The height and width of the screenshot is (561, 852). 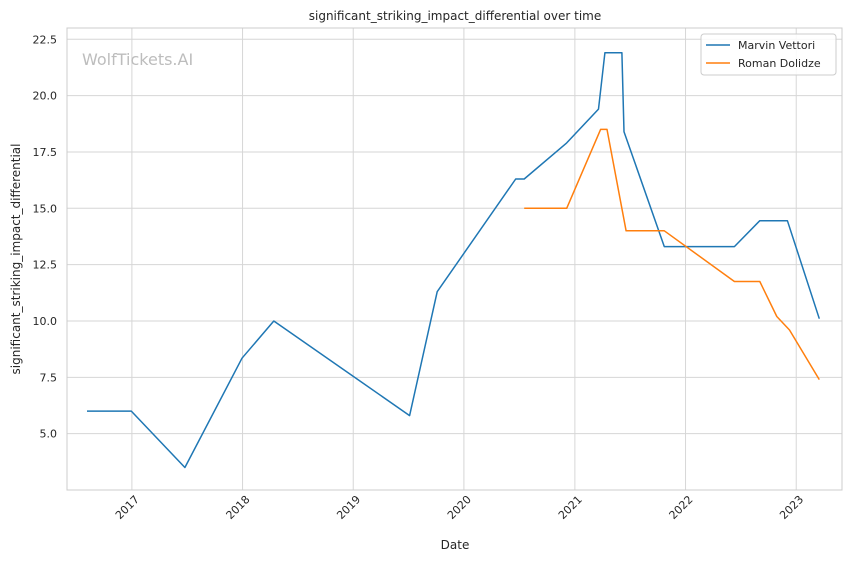 What do you see at coordinates (348, 507) in the screenshot?
I see `x-tick-label: 2019` at bounding box center [348, 507].